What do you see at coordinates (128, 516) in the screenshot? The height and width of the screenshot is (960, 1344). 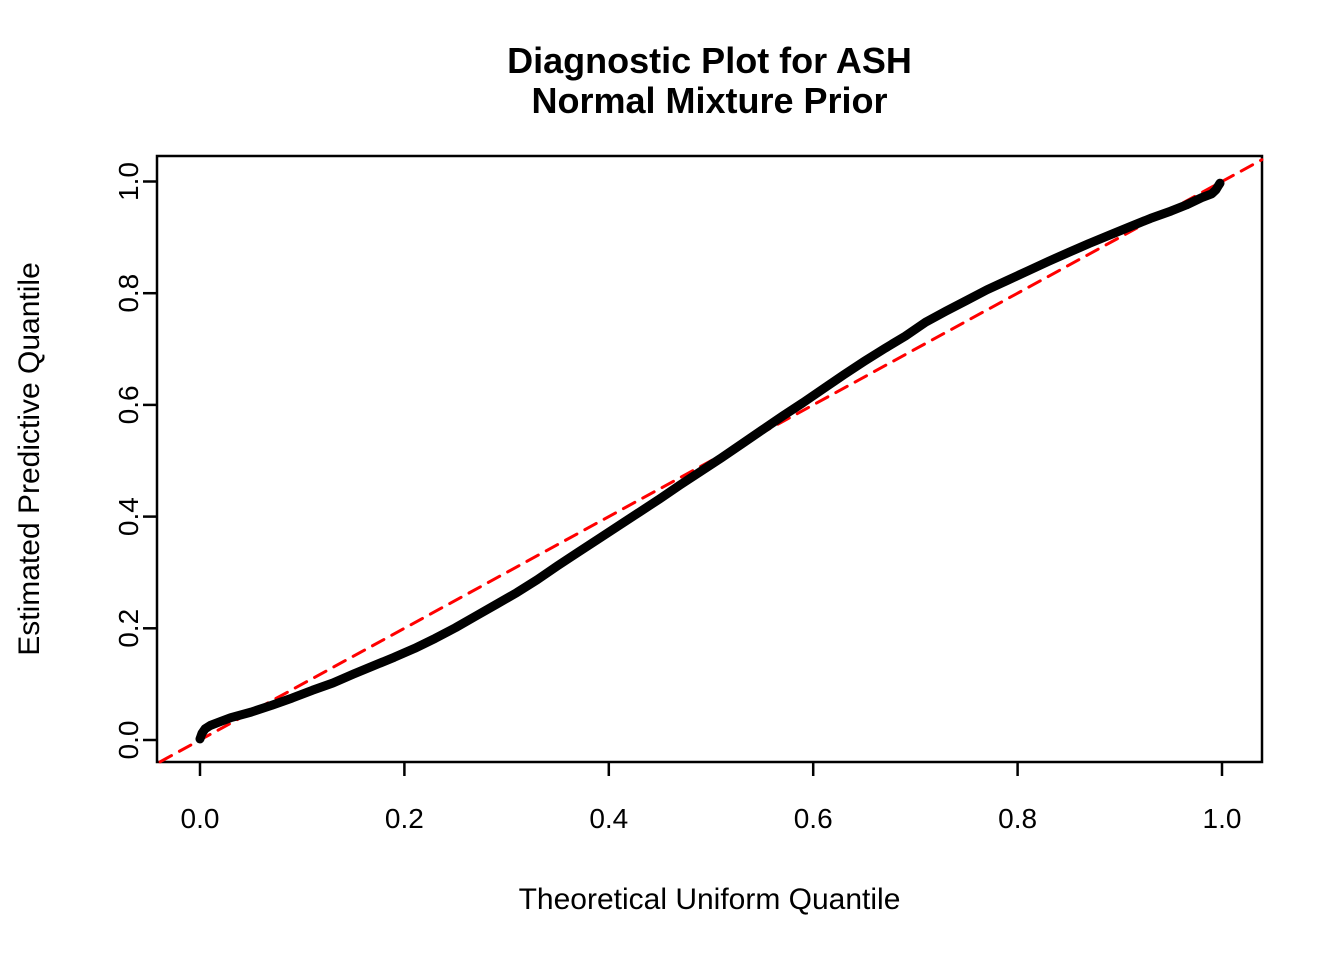 I see `y-axis-tick-label: 0.4` at bounding box center [128, 516].